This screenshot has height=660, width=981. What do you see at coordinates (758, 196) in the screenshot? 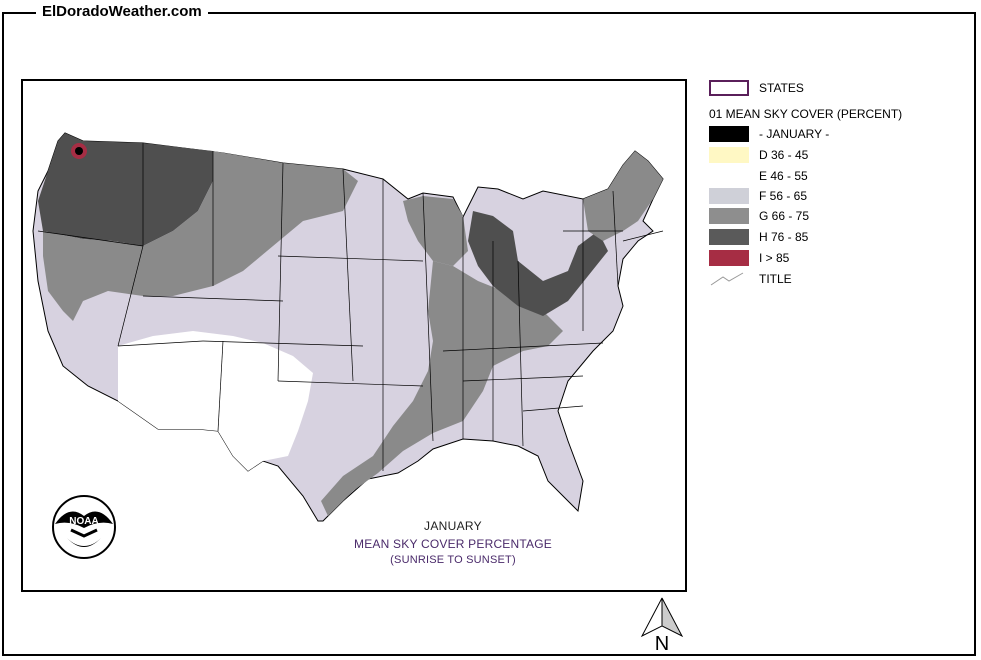
I see `legend-item: F 56 - 65` at bounding box center [758, 196].